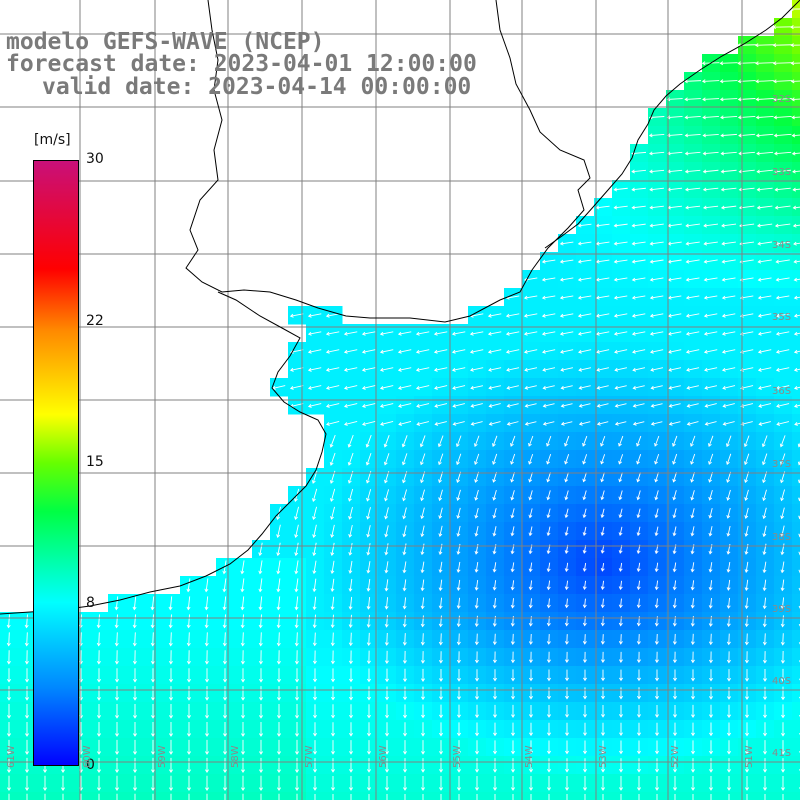  Describe the element at coordinates (796, 783) in the screenshot. I see `wind-cell` at that location.